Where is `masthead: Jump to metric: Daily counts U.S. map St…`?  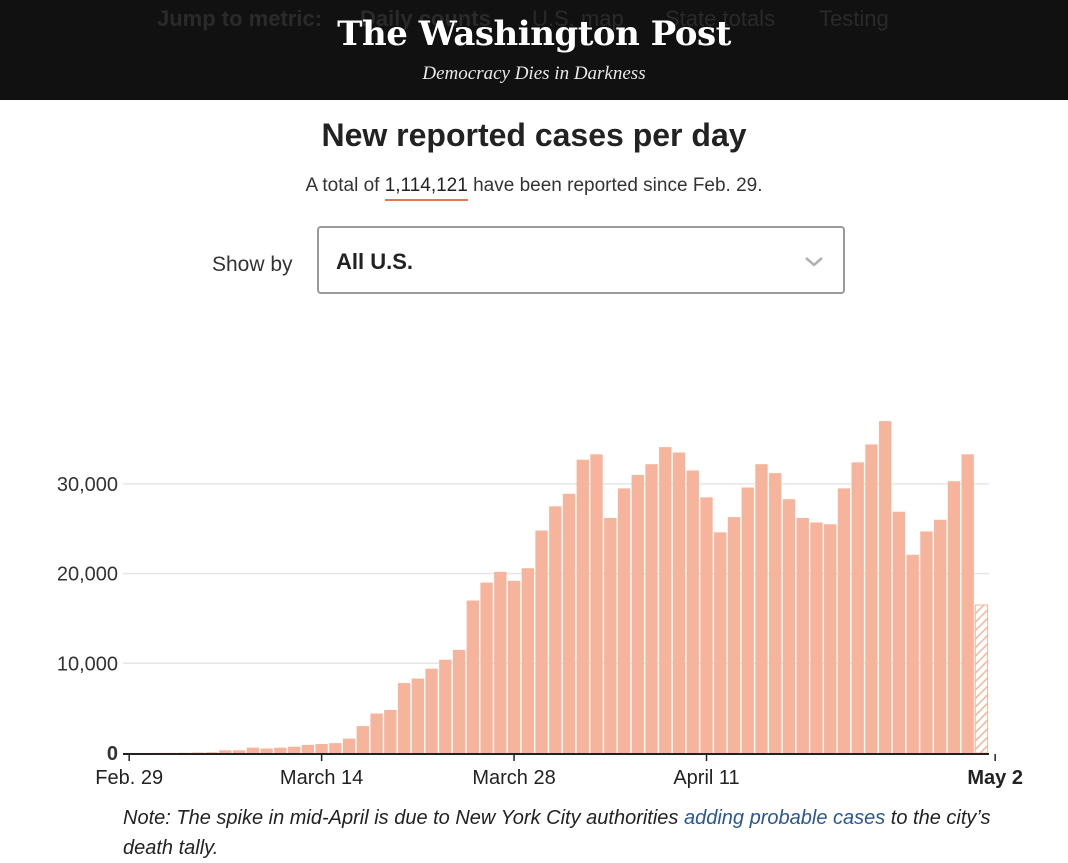
masthead: Jump to metric: Daily counts U.S. map St… is located at coordinates (534, 50).